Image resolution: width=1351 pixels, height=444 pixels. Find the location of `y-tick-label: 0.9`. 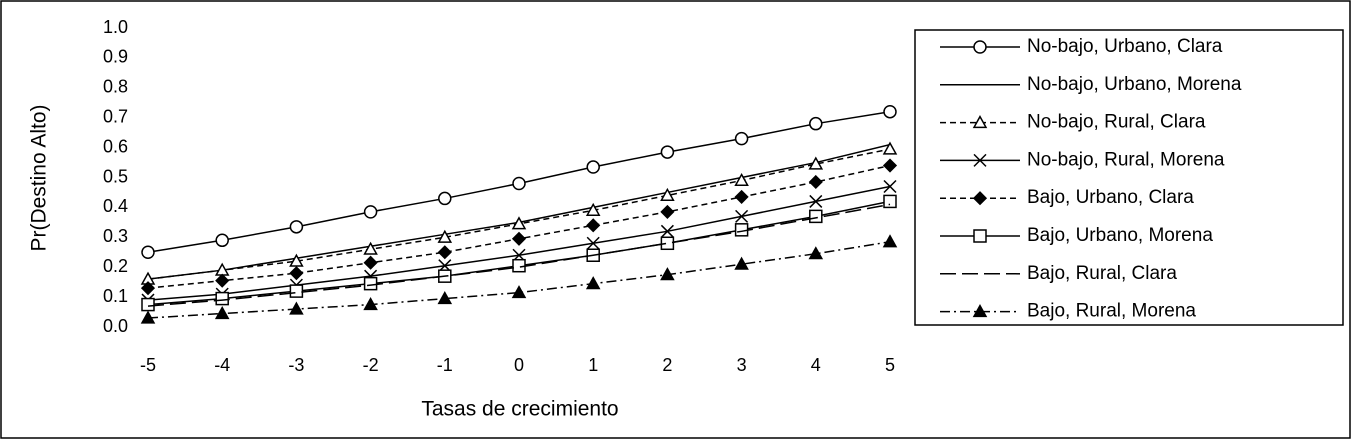

y-tick-label: 0.9 is located at coordinates (115, 57).